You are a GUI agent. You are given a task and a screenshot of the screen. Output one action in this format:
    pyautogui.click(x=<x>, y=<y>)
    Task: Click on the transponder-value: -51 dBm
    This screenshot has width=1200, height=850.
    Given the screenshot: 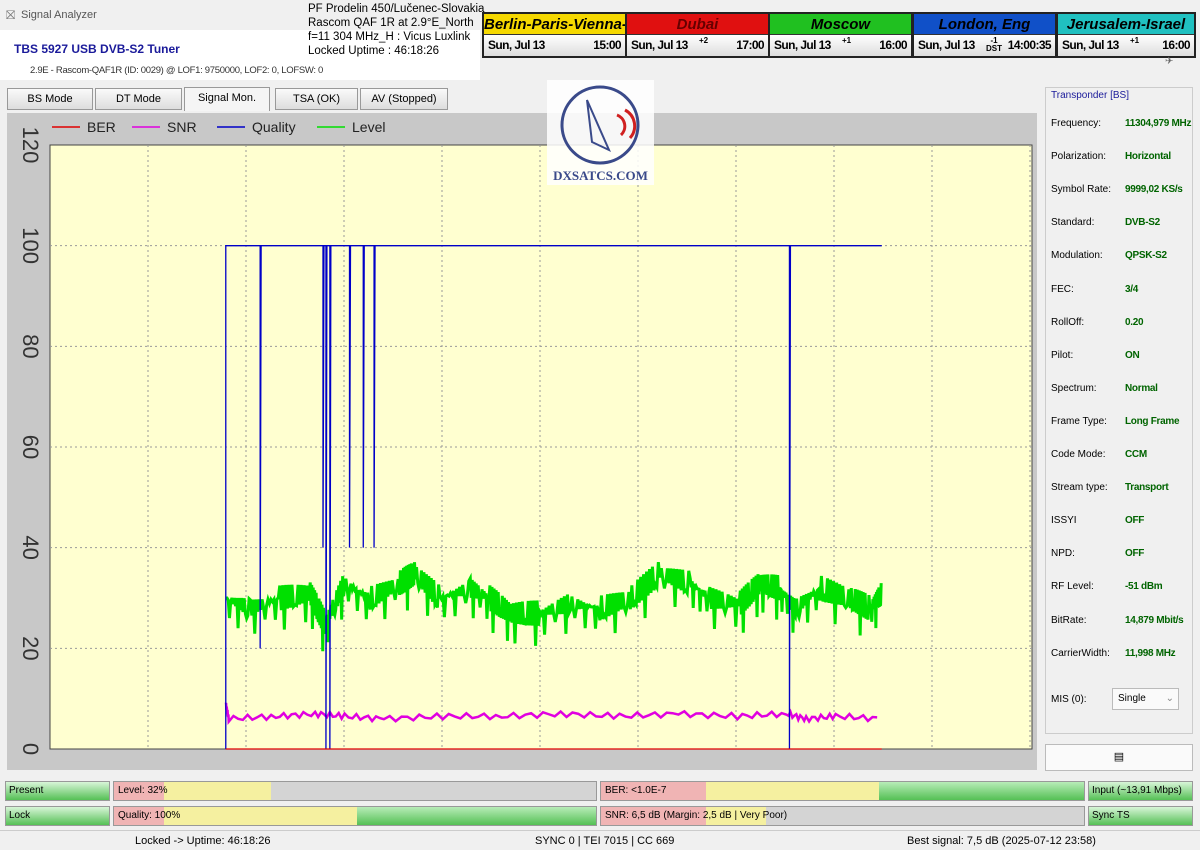 What is the action you would take?
    pyautogui.click(x=1144, y=587)
    